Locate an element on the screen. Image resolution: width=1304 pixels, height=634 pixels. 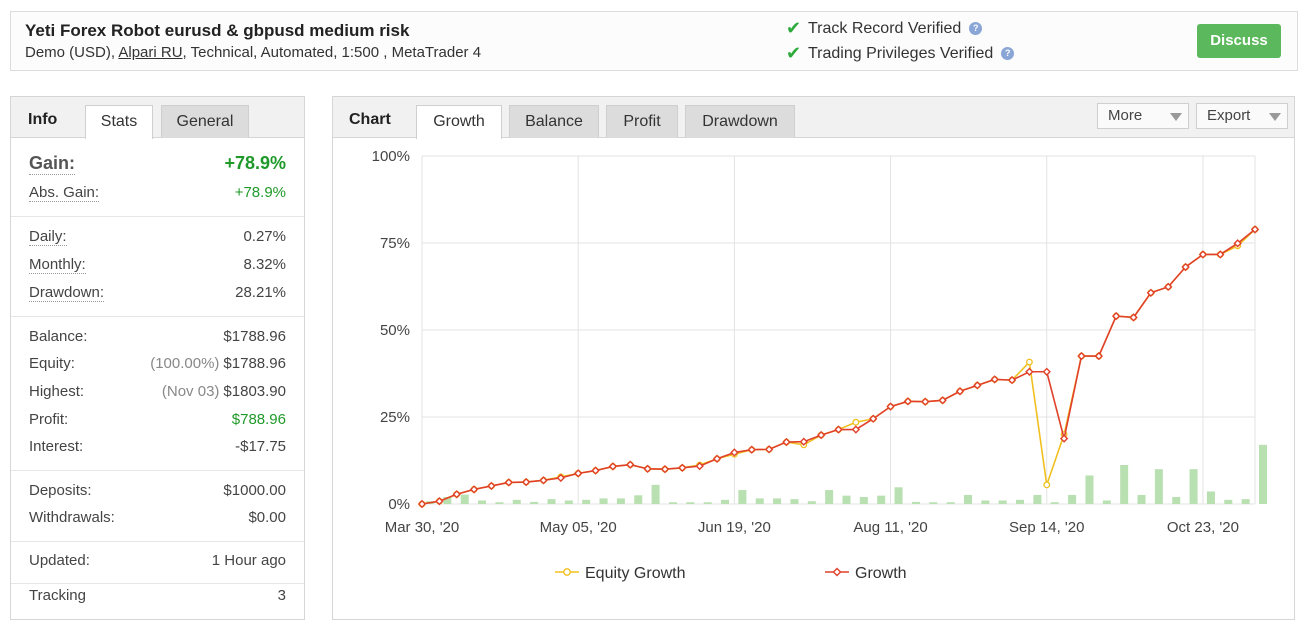
highest-date: (Nov 03) is located at coordinates (190, 391).